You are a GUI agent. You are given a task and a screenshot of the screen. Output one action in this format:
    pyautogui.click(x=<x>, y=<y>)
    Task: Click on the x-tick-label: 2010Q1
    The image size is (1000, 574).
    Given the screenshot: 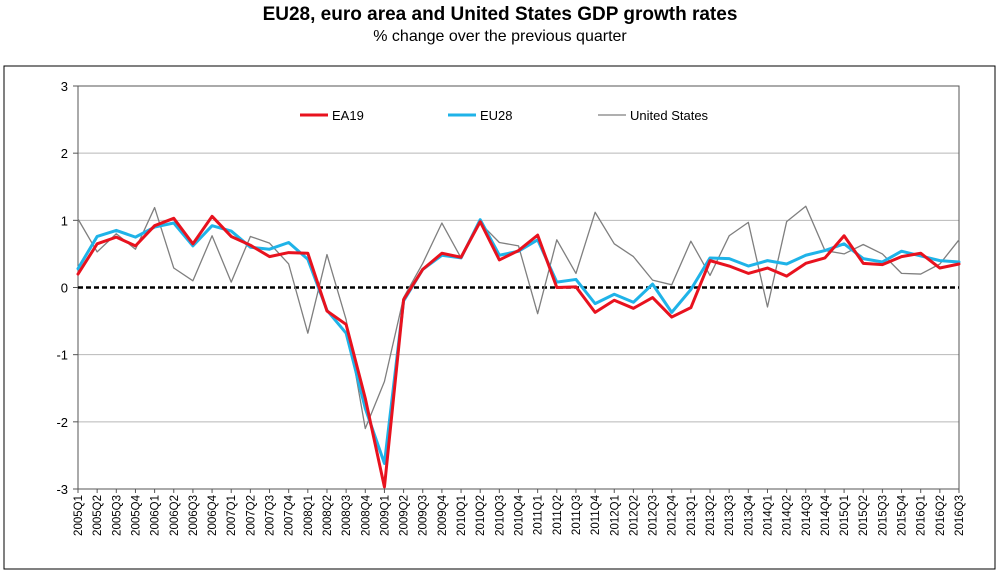 What is the action you would take?
    pyautogui.click(x=462, y=515)
    